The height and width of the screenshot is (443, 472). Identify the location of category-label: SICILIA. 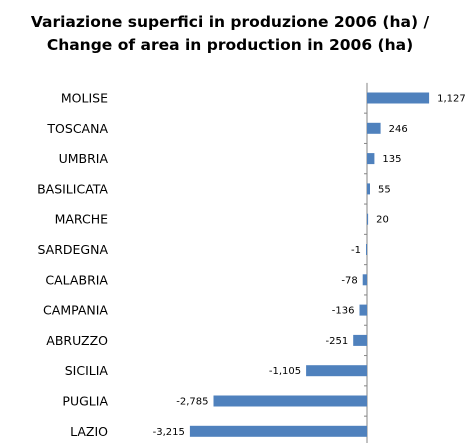
(87, 370).